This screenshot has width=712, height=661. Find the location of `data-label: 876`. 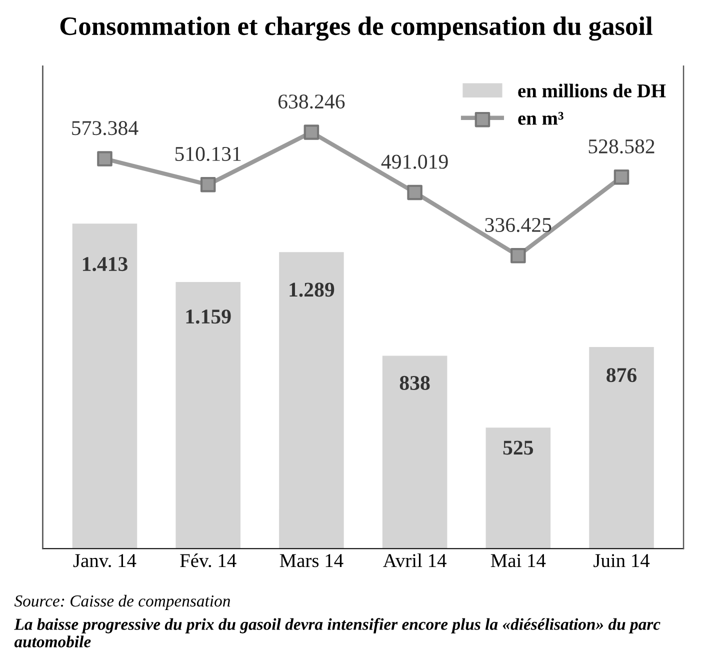

data-label: 876 is located at coordinates (621, 375).